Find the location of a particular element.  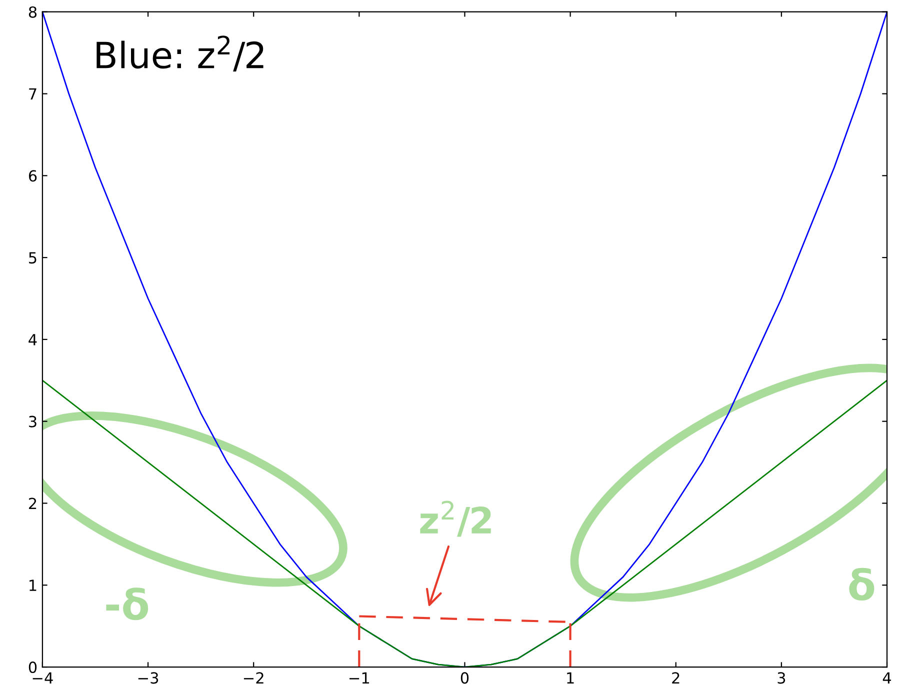

y-tick-label: 7 is located at coordinates (32, 94).